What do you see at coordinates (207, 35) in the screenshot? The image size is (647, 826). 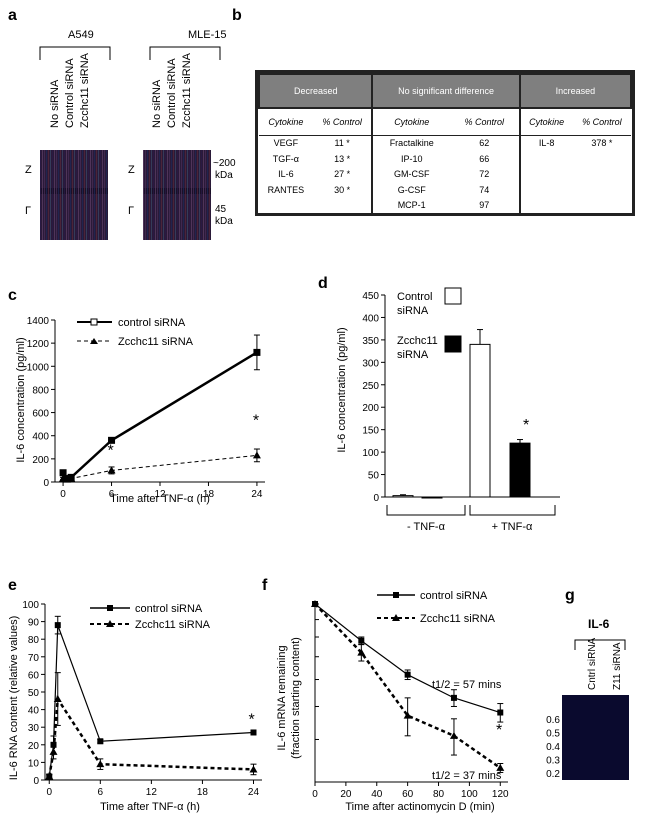 I see `cell-line-mle15: MLE-15` at bounding box center [207, 35].